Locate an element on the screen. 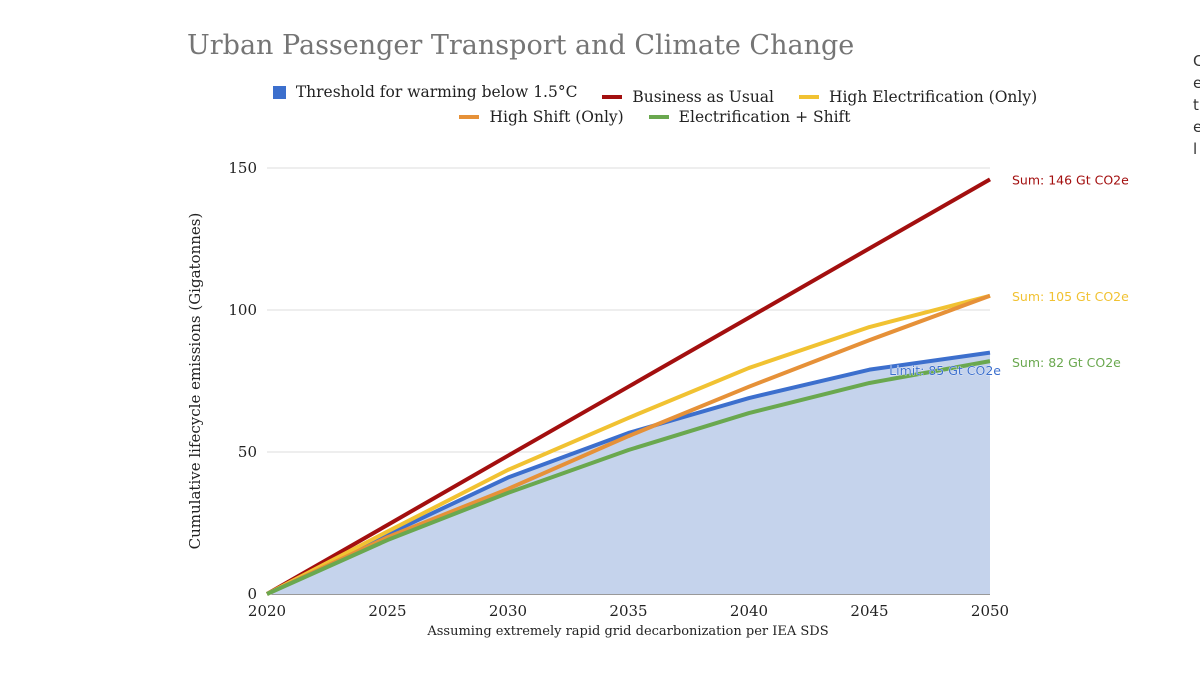 This screenshot has width=1200, height=675. x-tick-label: 2045 is located at coordinates (869, 611).